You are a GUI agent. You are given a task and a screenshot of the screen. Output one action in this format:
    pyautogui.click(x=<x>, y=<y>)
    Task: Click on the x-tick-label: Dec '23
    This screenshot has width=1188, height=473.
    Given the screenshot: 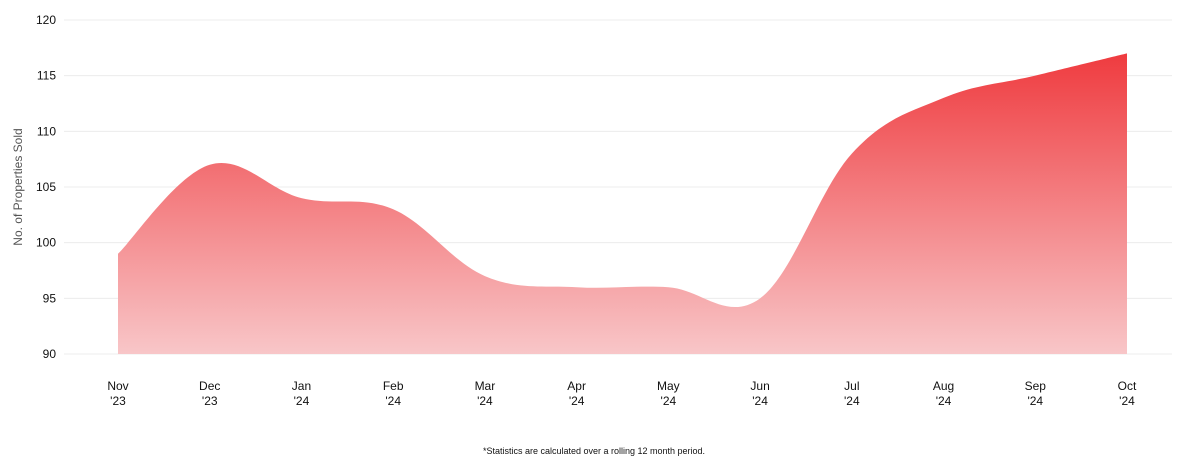 What is the action you would take?
    pyautogui.click(x=209, y=393)
    